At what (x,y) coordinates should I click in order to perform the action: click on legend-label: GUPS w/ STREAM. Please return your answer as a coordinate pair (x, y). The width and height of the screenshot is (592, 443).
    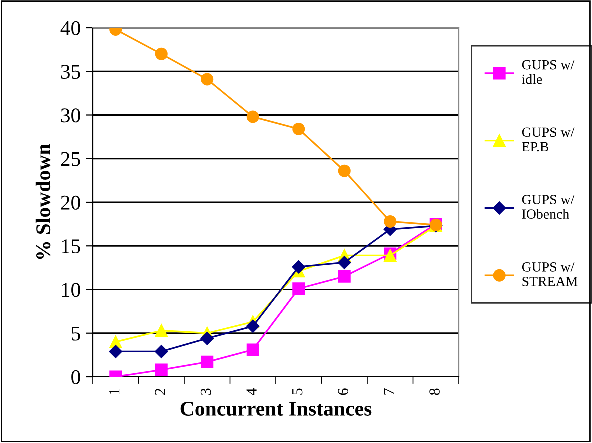
    Looking at the image, I should click on (550, 274).